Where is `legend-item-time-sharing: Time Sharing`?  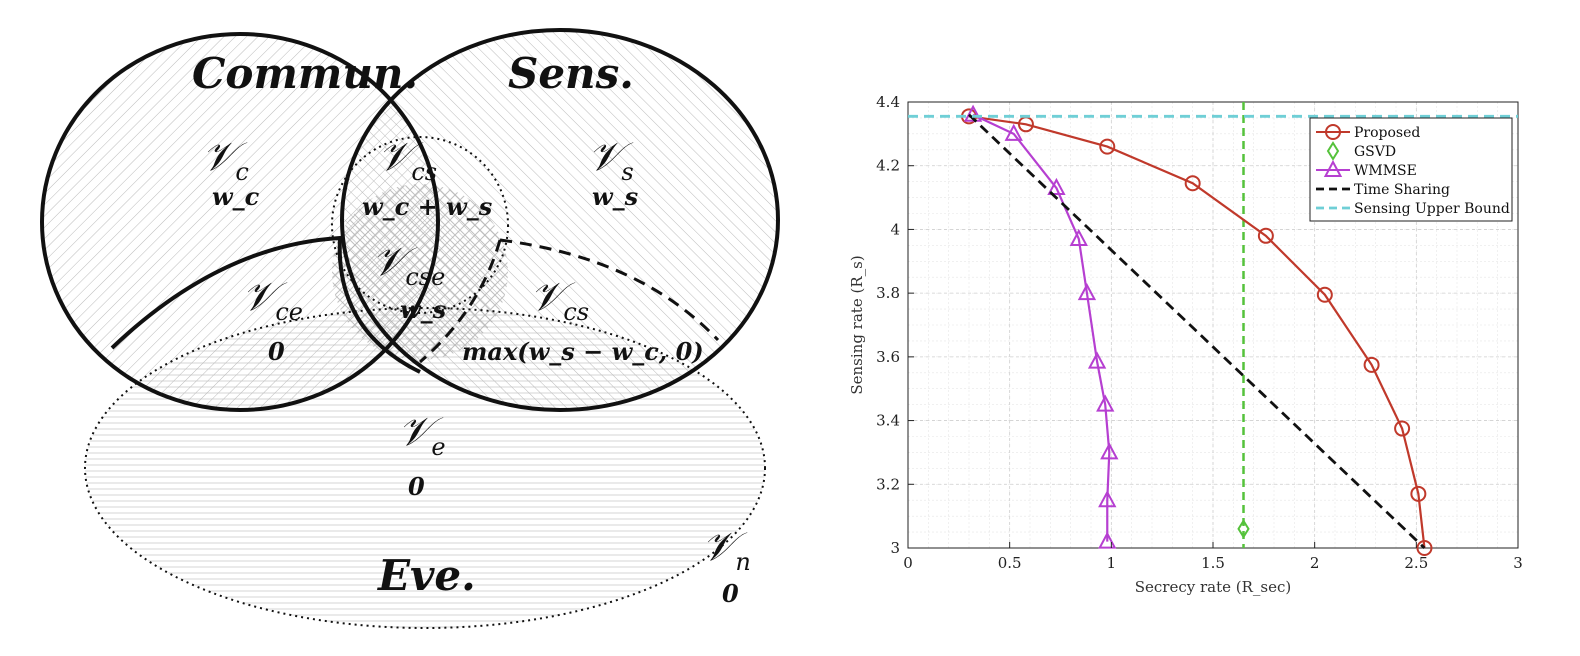
legend-item-time-sharing: Time Sharing is located at coordinates (1383, 190).